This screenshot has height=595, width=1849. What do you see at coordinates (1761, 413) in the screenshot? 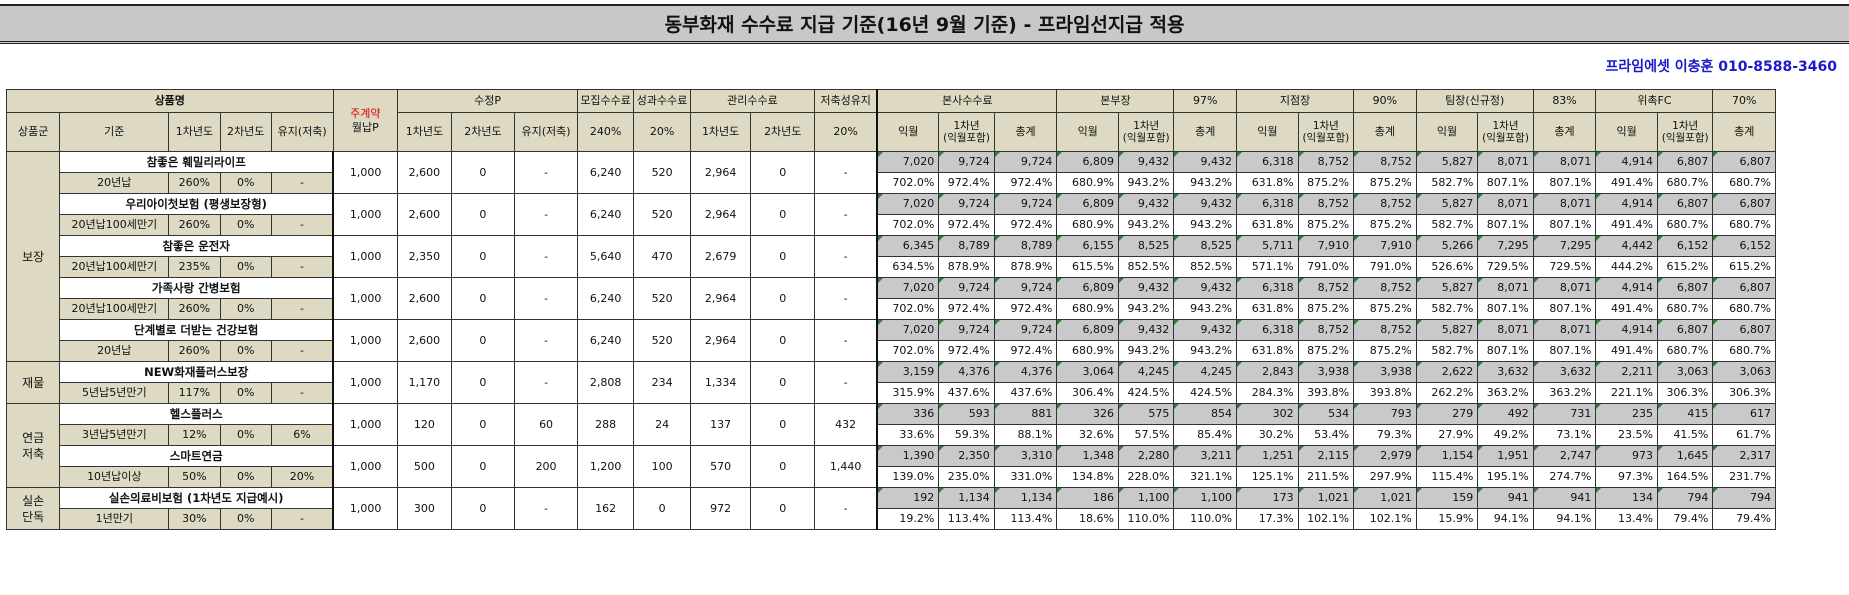
I see `cell-value: 617` at bounding box center [1761, 413].